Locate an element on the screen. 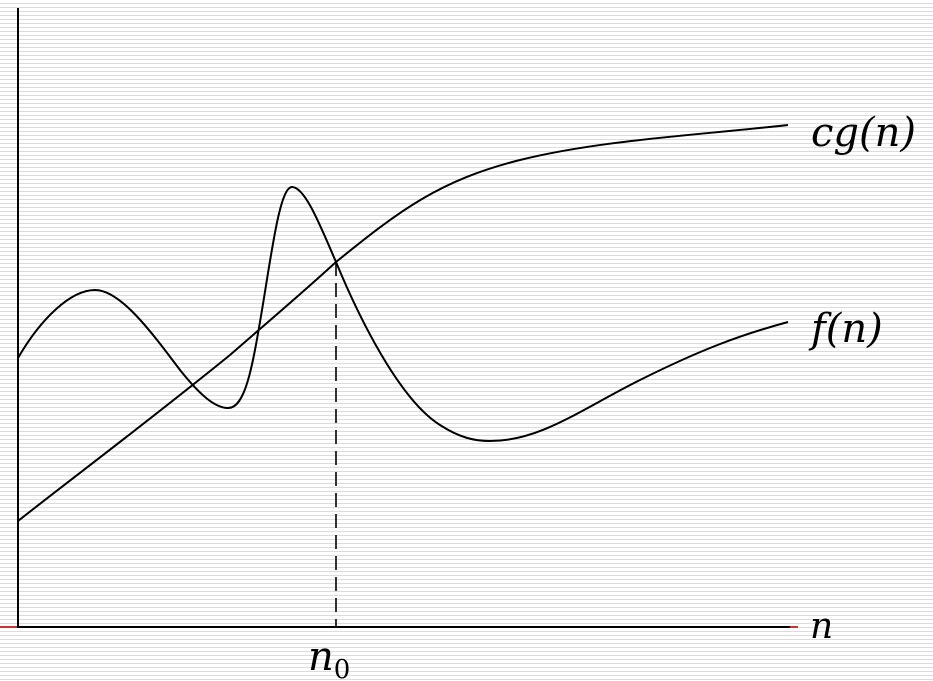  threshold-label-subscript: 0 is located at coordinates (342, 668).